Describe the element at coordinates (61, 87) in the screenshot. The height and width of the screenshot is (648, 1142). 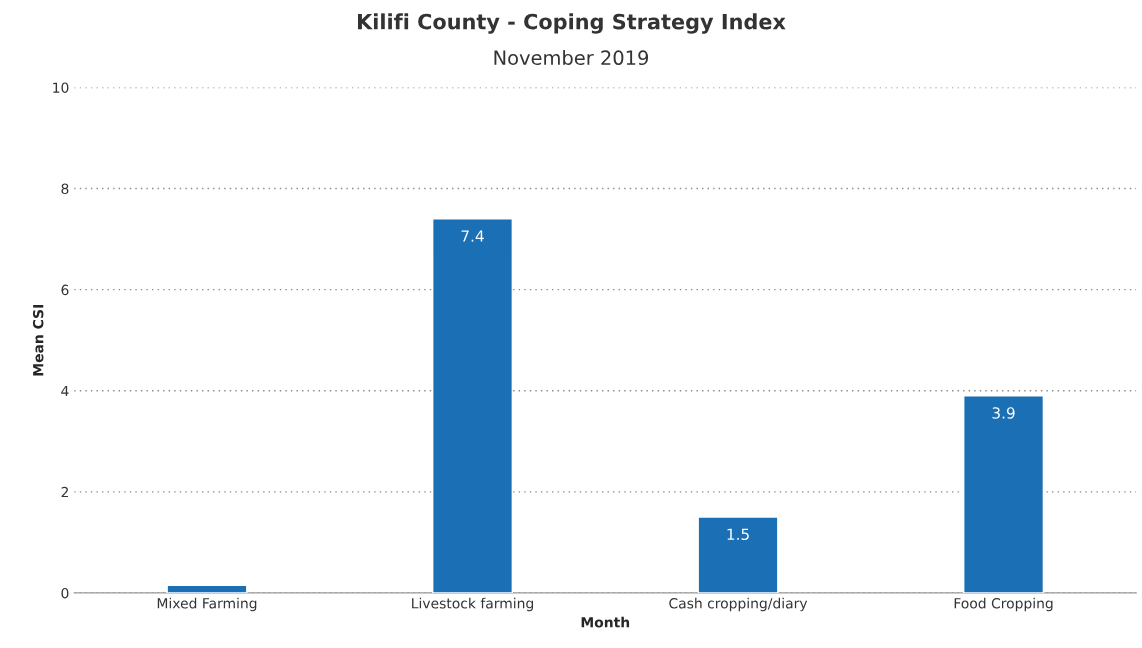
I see `y-tick-label: 10` at that location.